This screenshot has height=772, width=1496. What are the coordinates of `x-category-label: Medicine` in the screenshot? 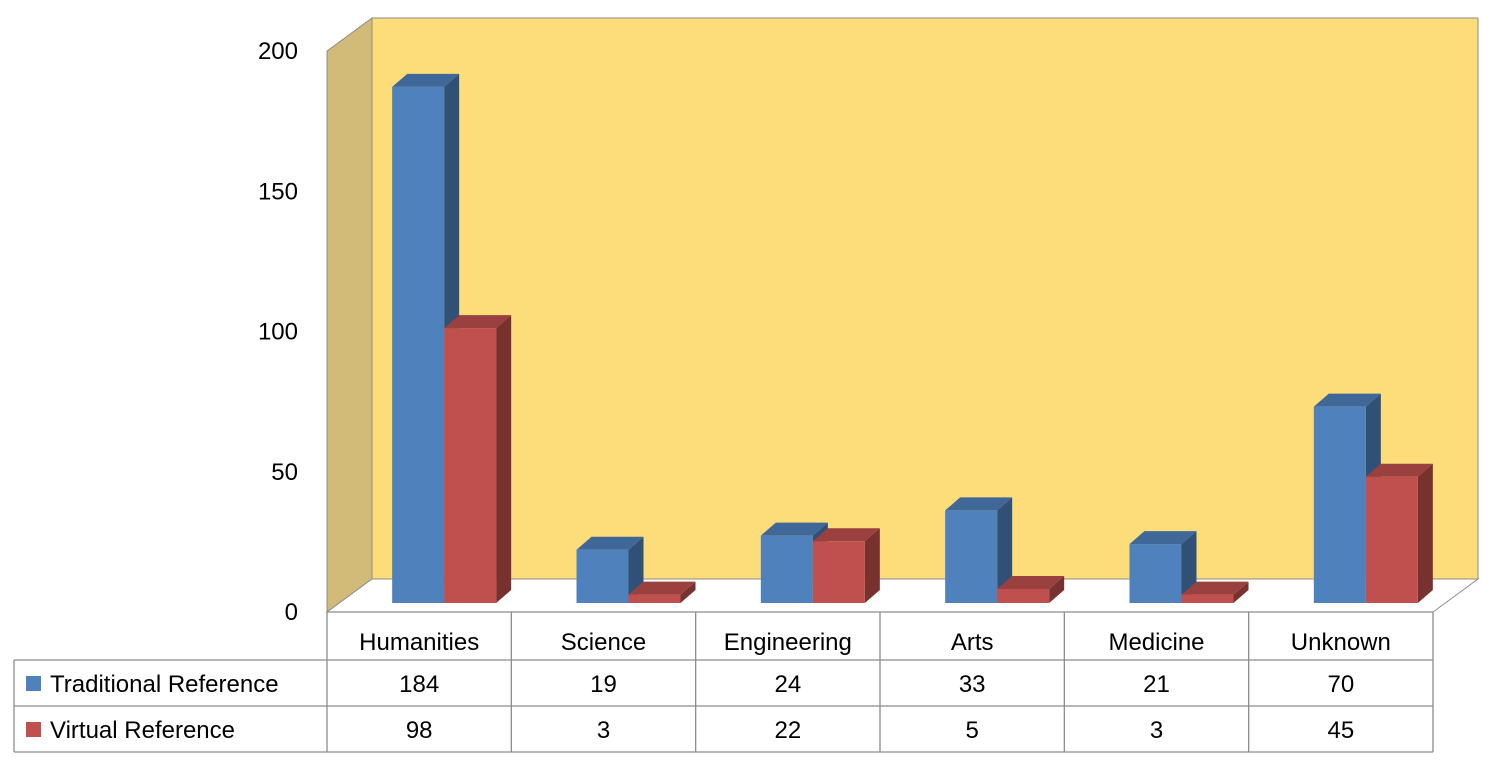 It's located at (1156, 642).